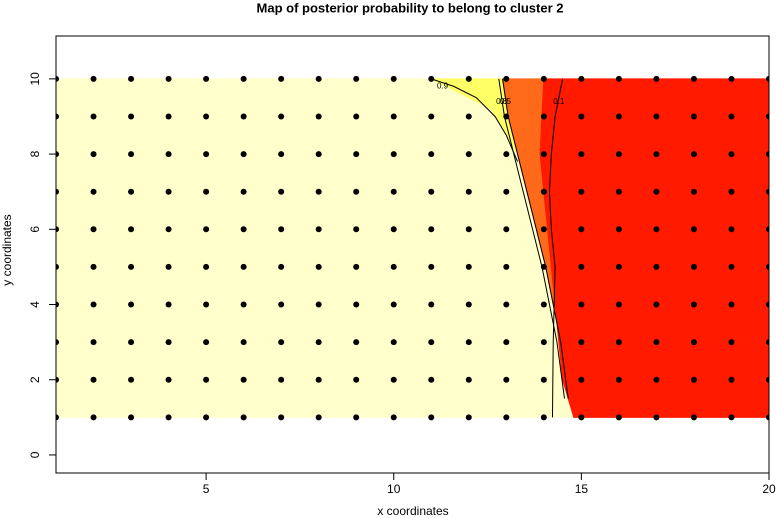  I want to click on contour-label: 0.9, so click(443, 86).